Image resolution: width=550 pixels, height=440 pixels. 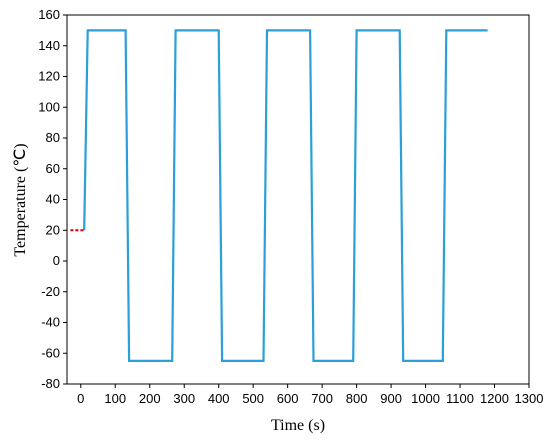 What do you see at coordinates (49, 106) in the screenshot?
I see `y-tick-label: 100` at bounding box center [49, 106].